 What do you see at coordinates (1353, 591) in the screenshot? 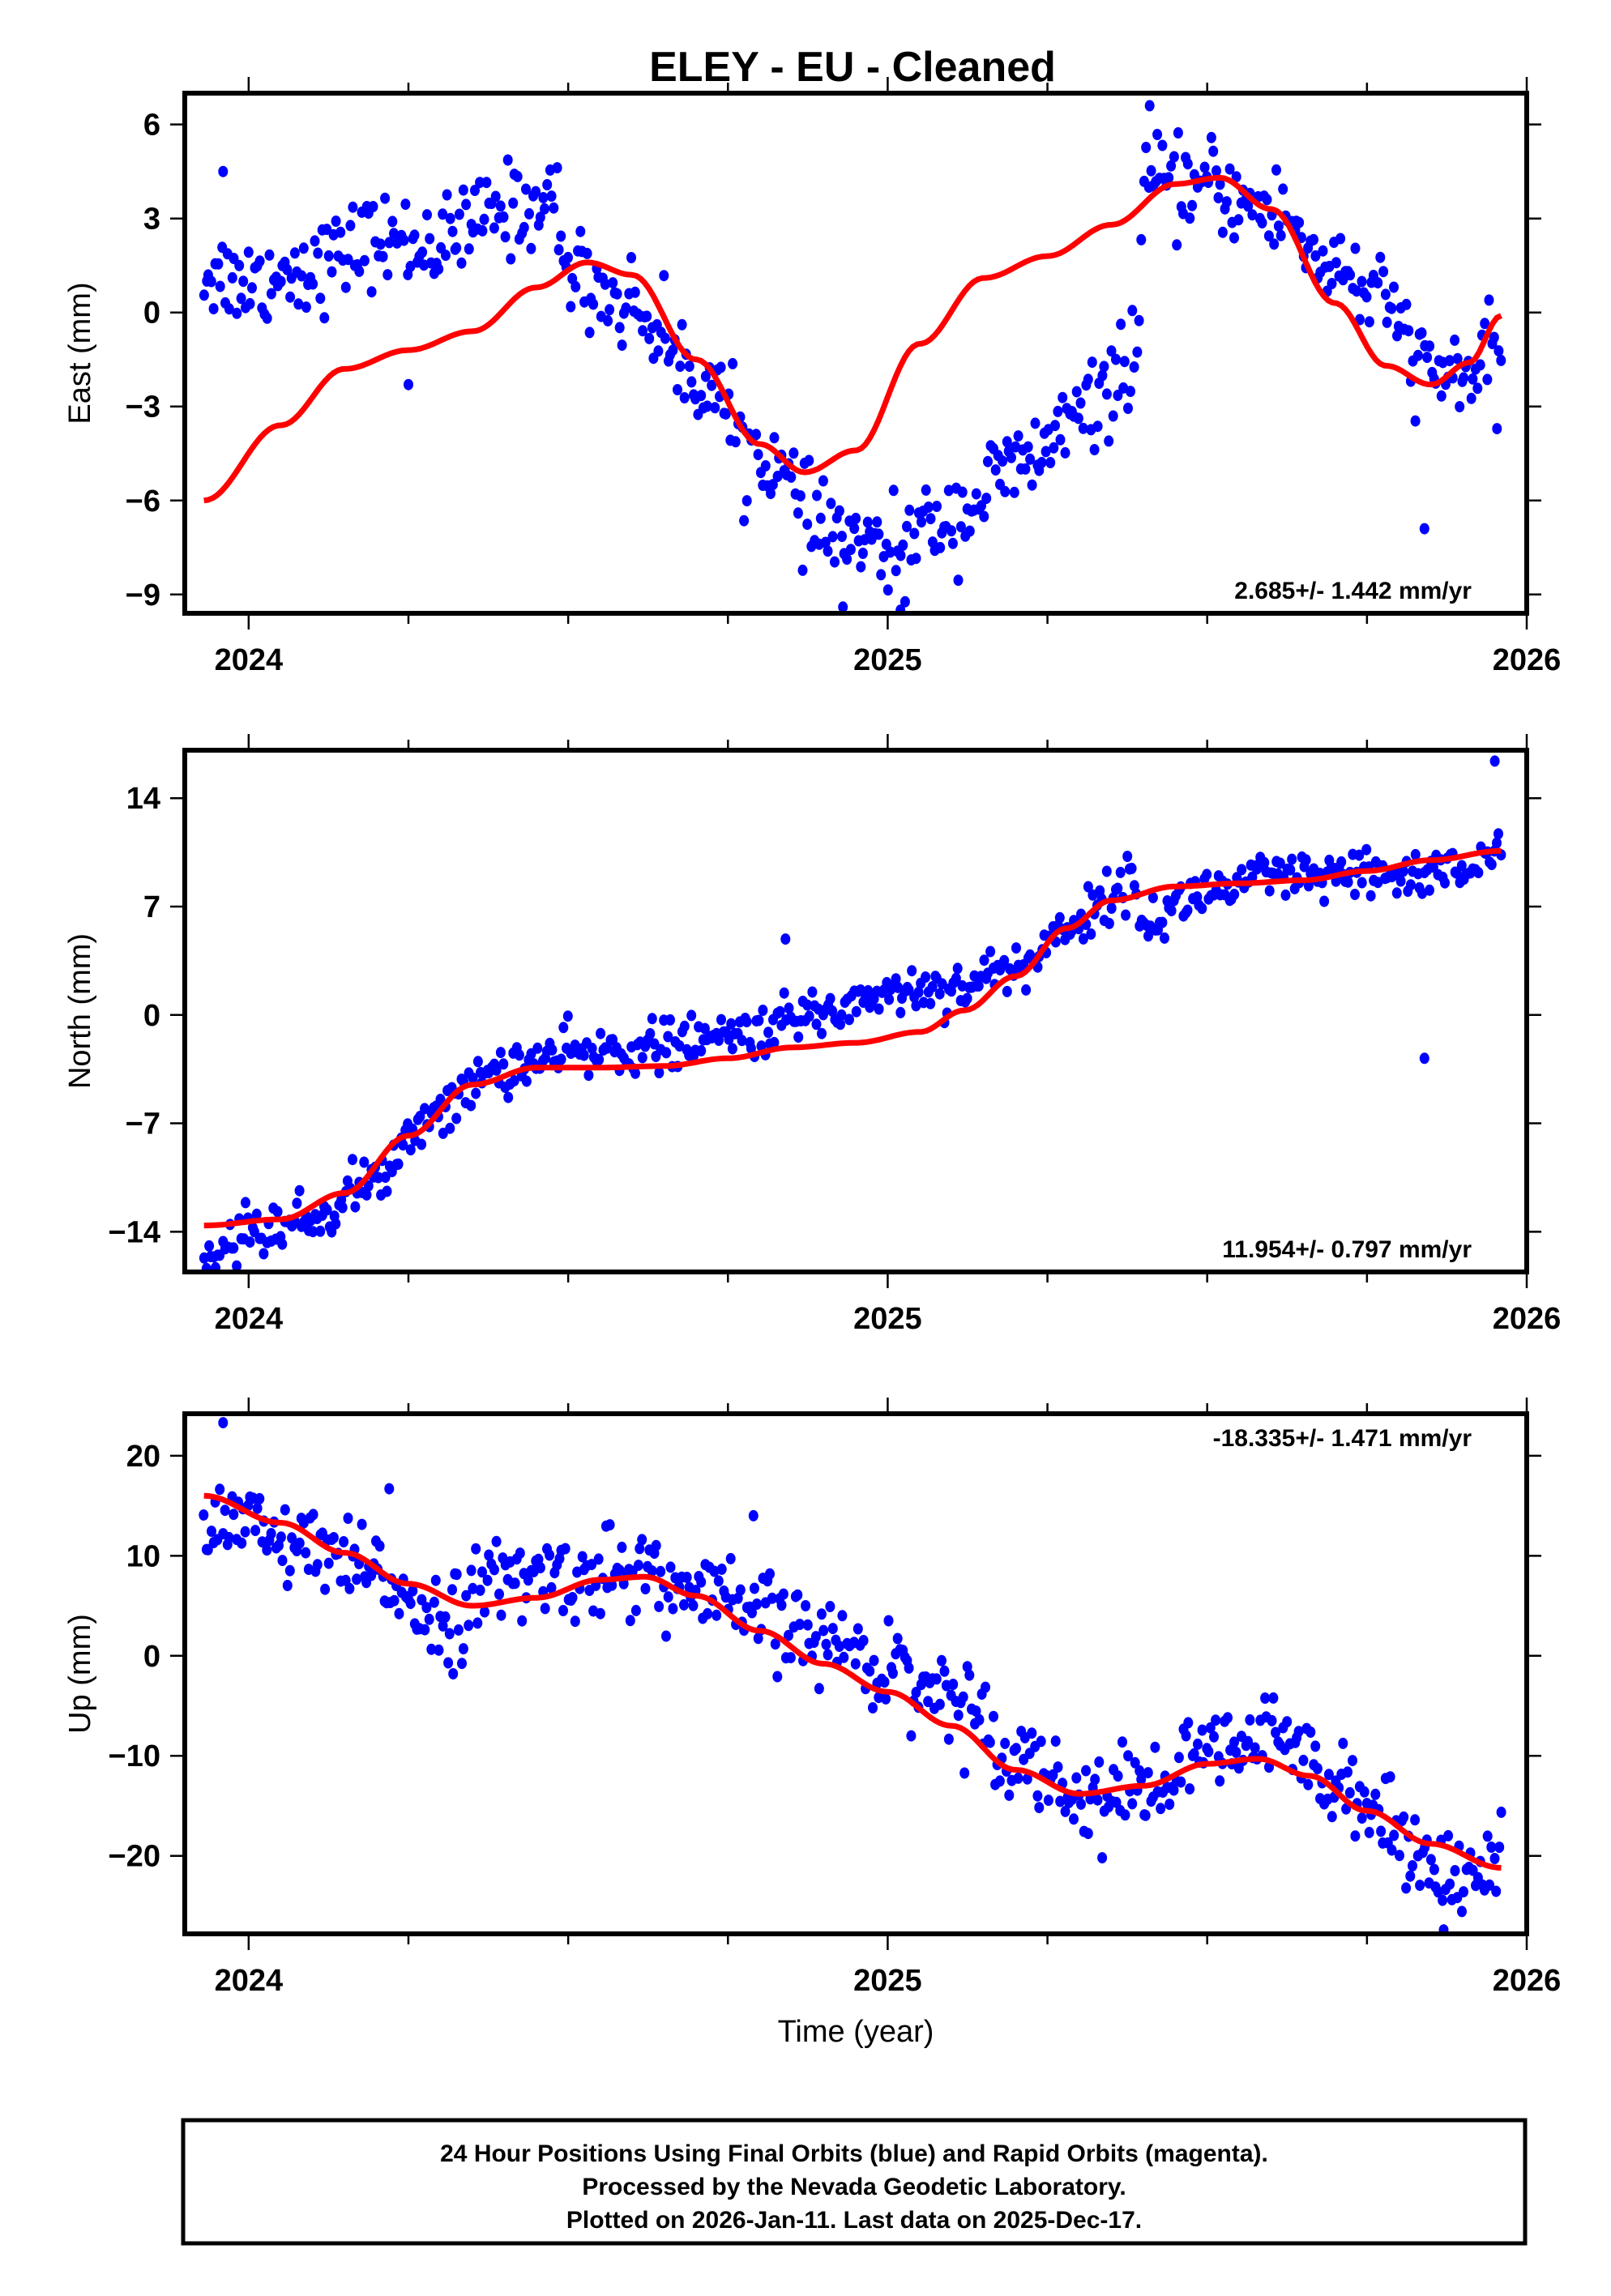
I see `east-rate-label: 2.685+/- 1.442 mm/yr` at bounding box center [1353, 591].